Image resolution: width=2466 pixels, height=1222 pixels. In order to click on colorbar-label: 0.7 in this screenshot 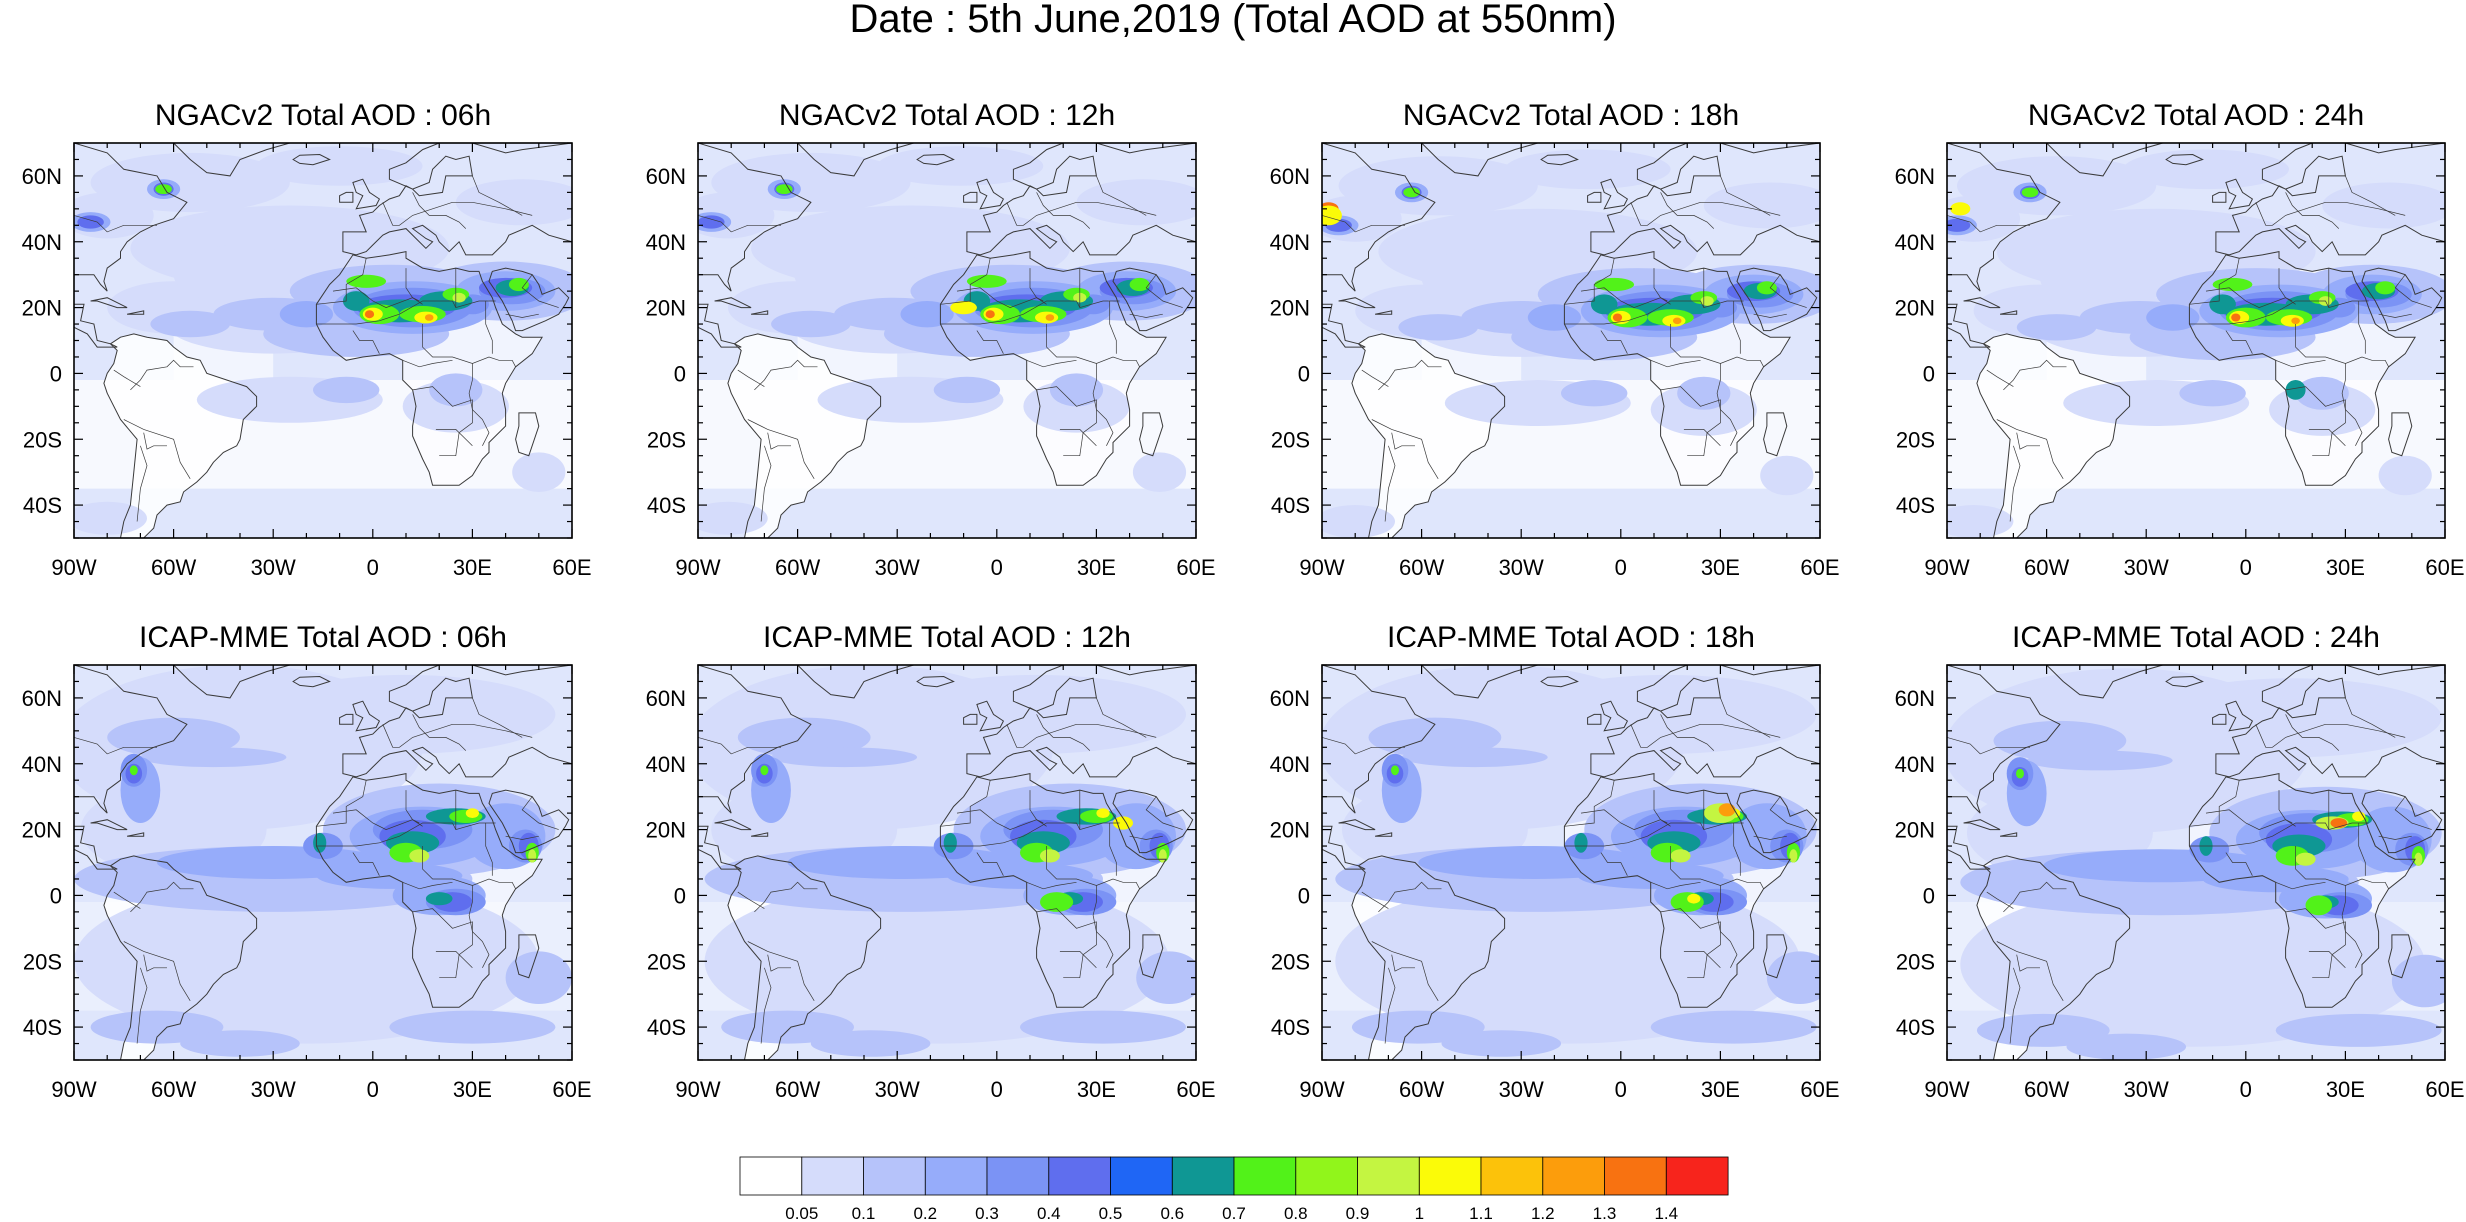, I will do `click(1234, 1213)`.